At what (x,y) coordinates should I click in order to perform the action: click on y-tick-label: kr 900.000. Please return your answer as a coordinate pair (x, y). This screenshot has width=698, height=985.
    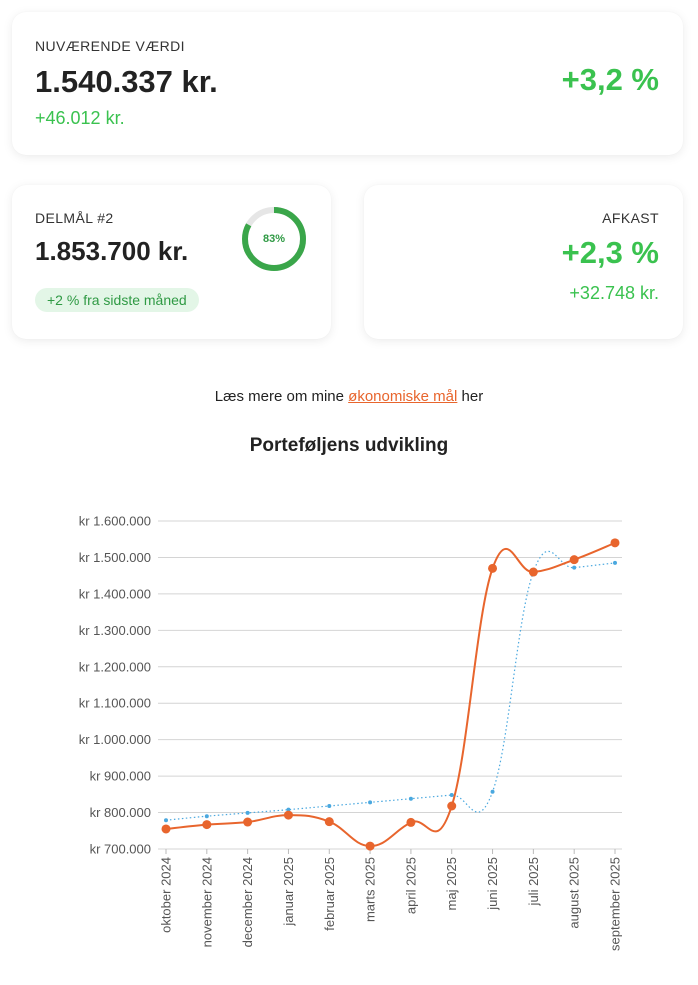
    Looking at the image, I should click on (120, 776).